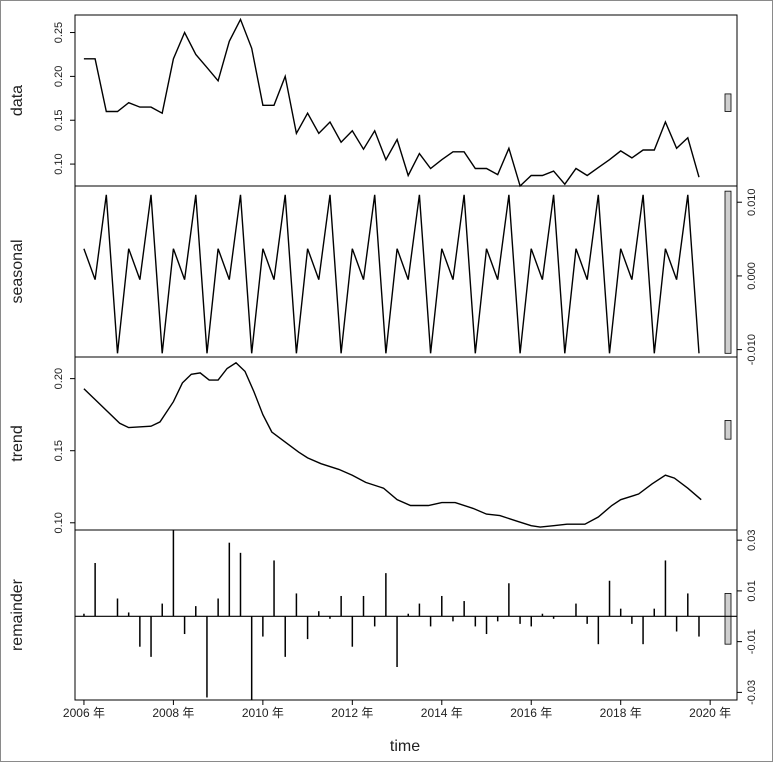  I want to click on y-tick-label: -0.010, so click(752, 349).